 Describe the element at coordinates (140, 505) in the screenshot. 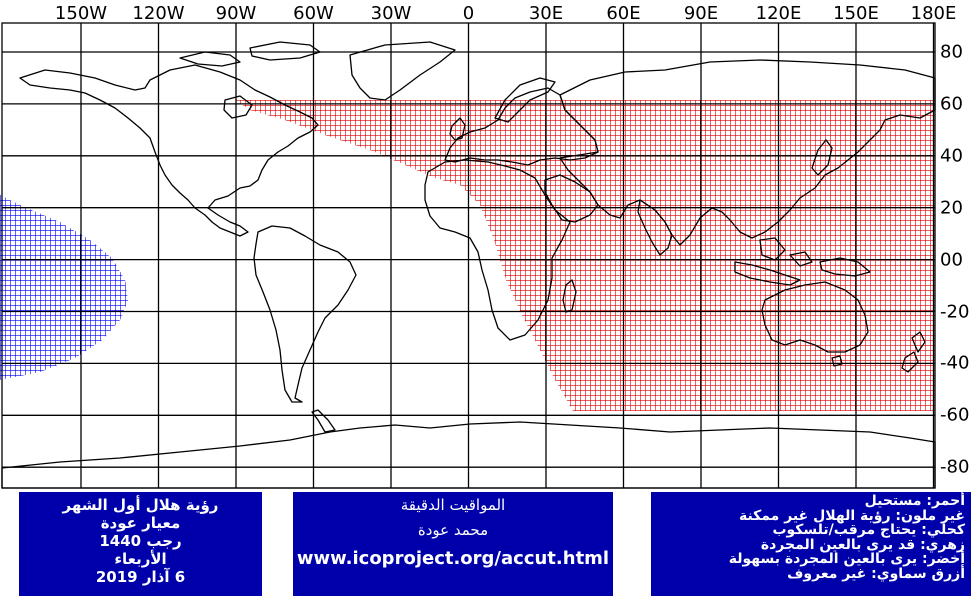

I see `panel-title: رؤية هلال أول الشهر` at that location.